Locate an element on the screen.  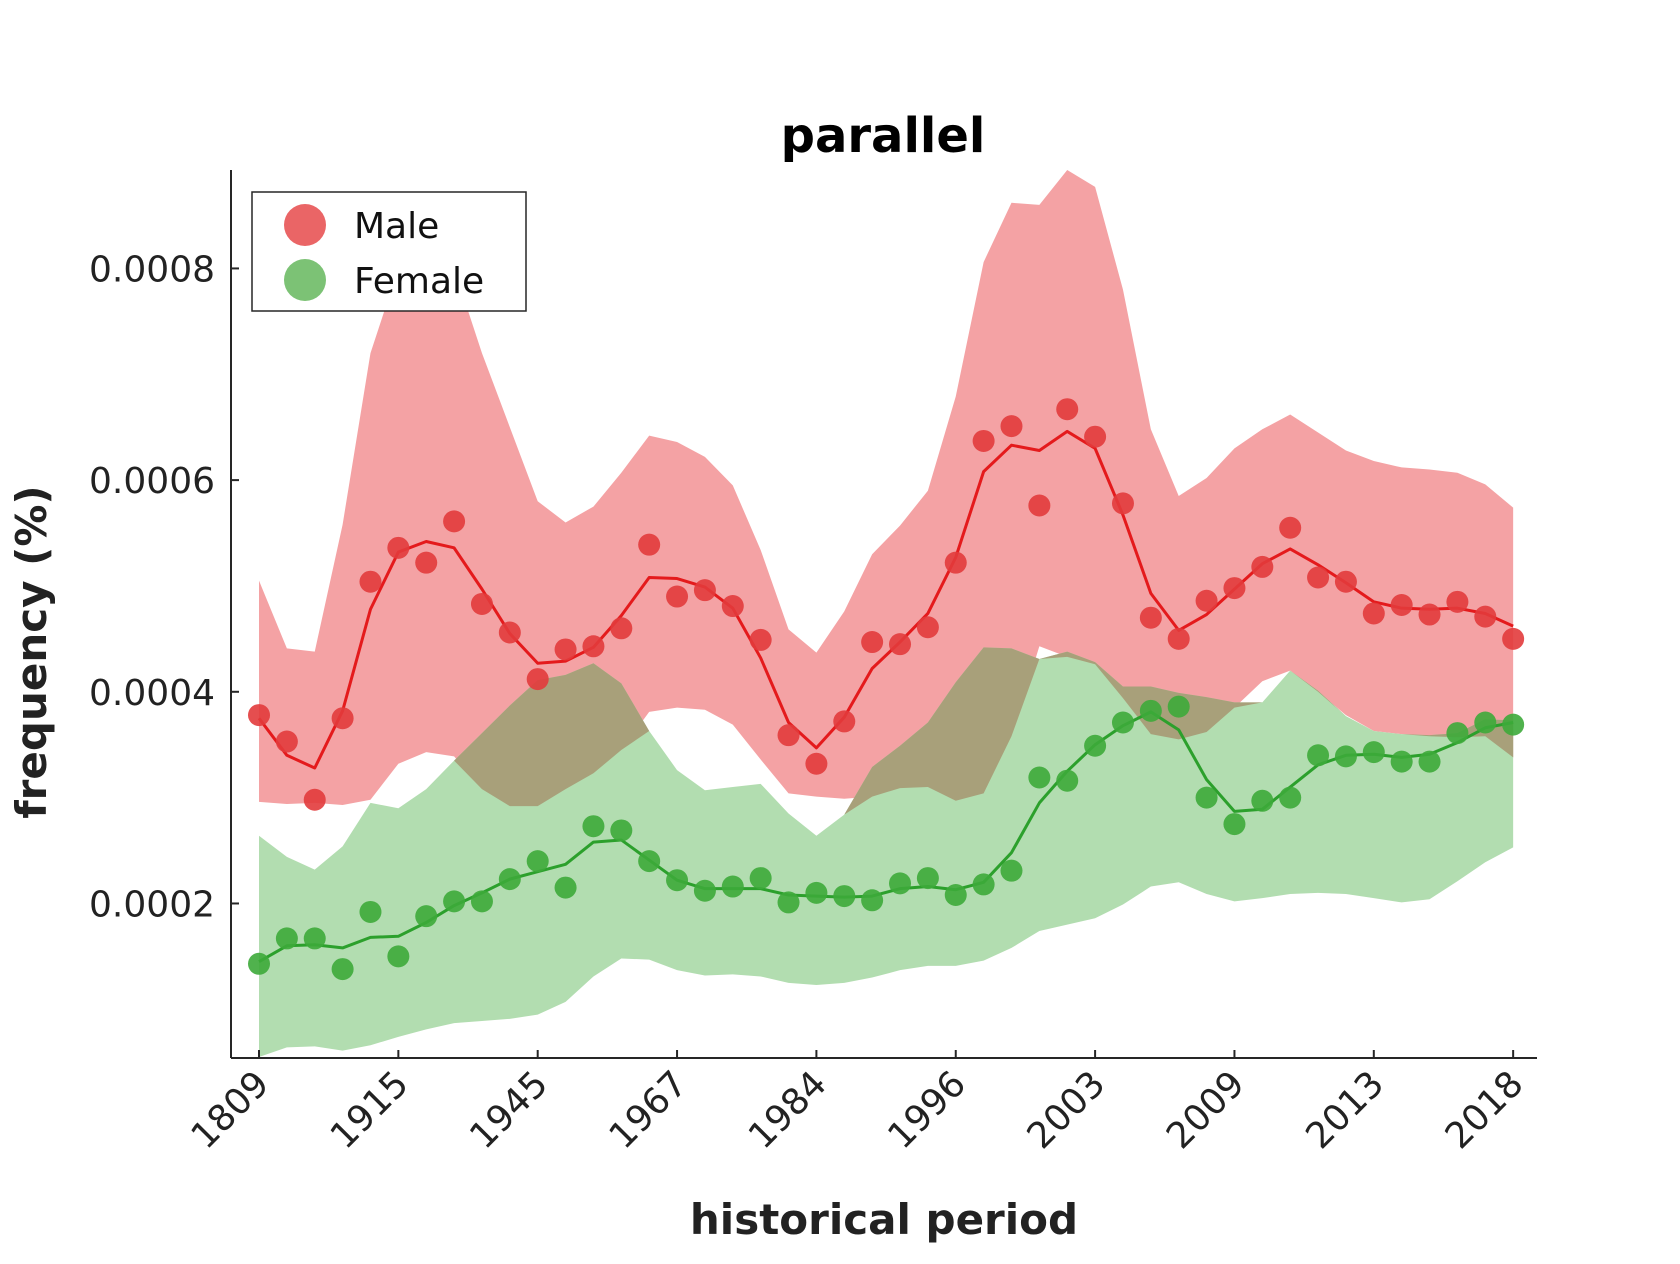
x-tick-label: 1915 is located at coordinates (370, 1110).